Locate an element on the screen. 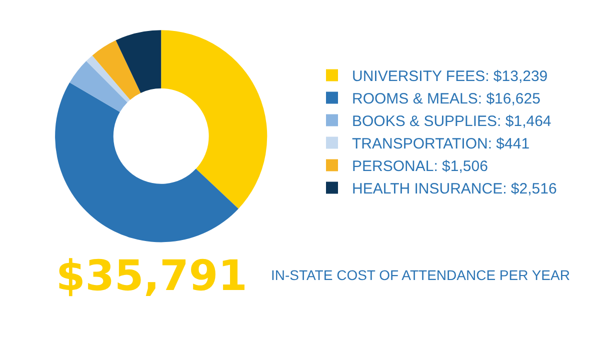  legend-label: UNIVERSITY FEES: $13,239 is located at coordinates (450, 77).